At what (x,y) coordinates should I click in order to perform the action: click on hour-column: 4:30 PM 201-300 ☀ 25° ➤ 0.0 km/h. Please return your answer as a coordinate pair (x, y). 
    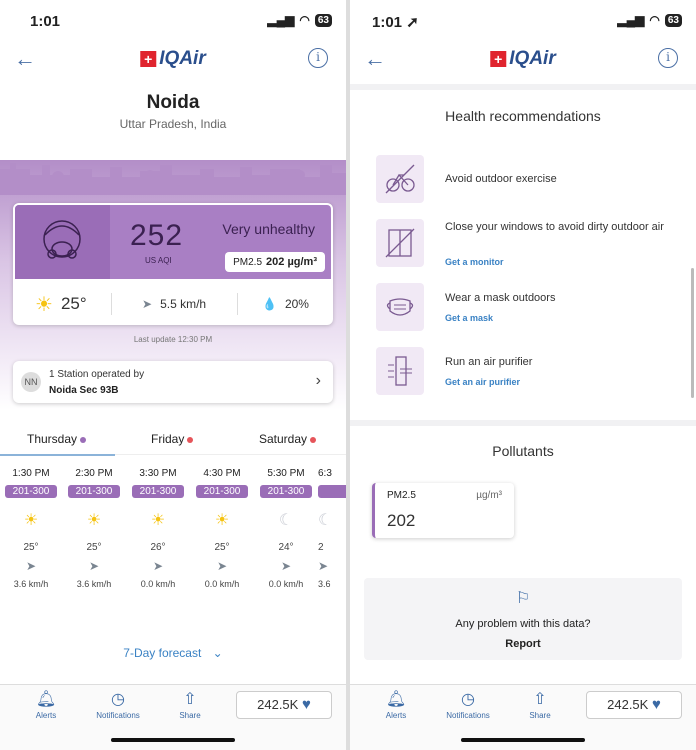
    Looking at the image, I should click on (222, 528).